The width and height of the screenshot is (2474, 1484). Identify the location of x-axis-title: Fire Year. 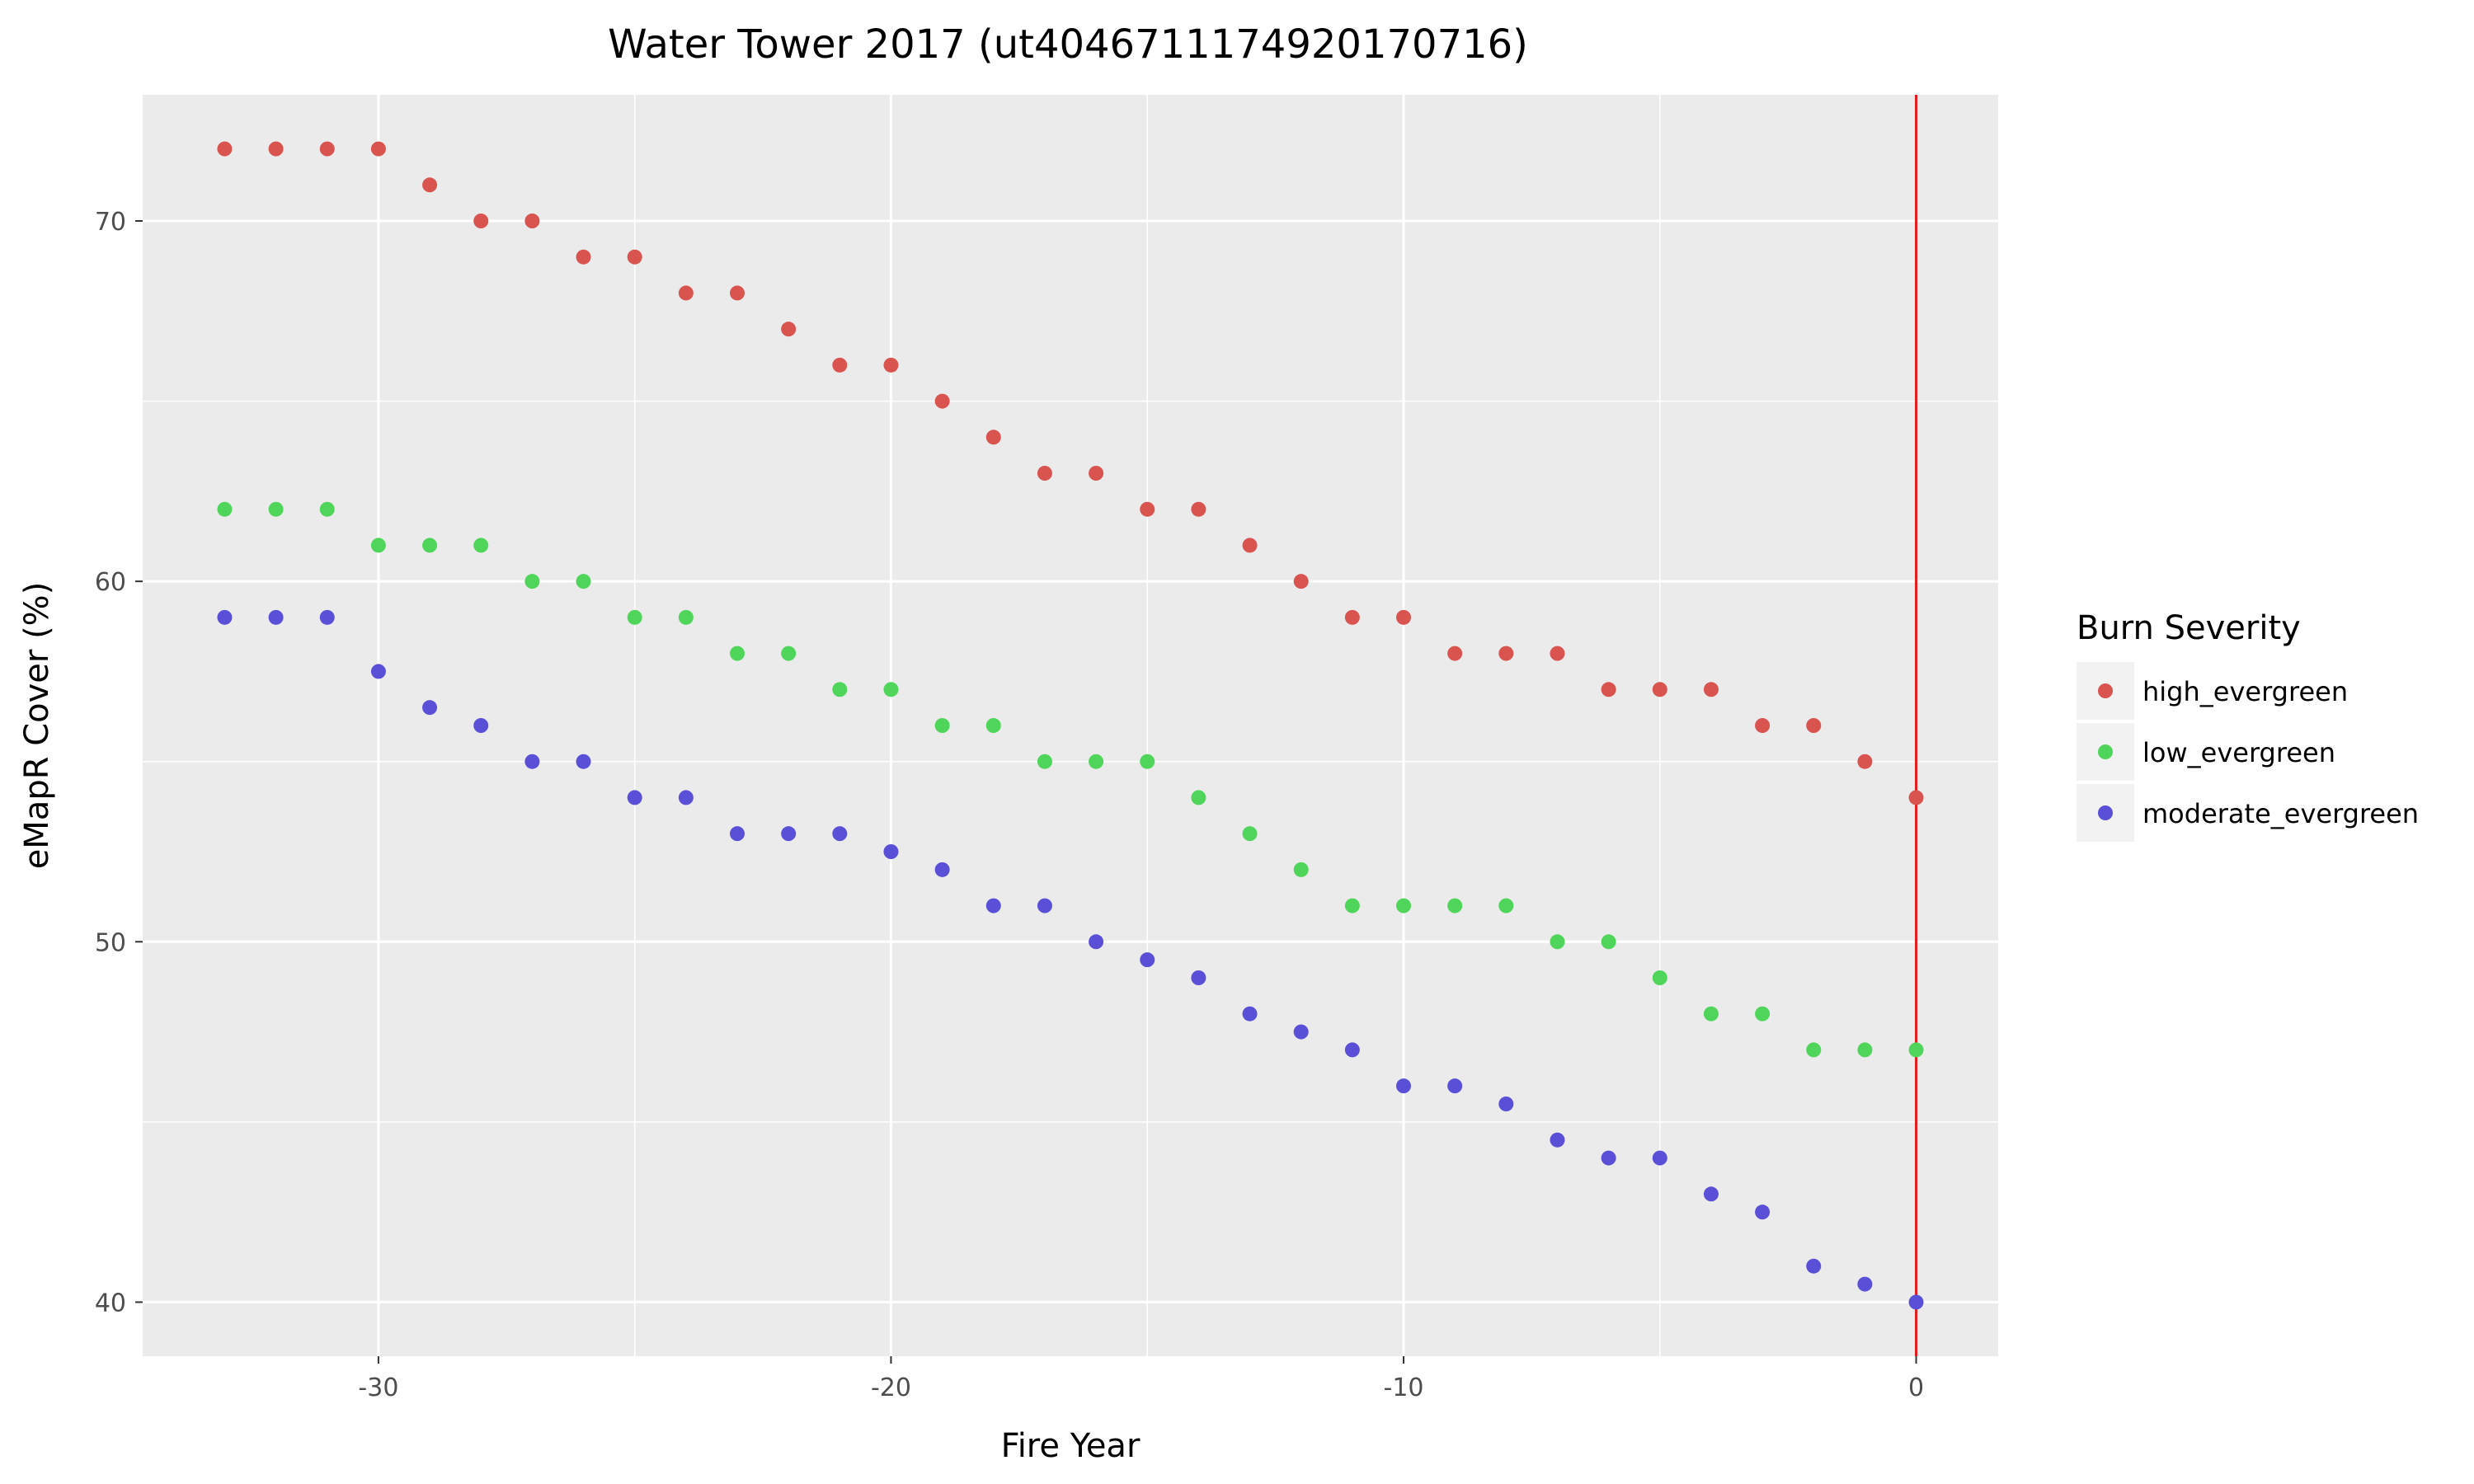
(1071, 1446).